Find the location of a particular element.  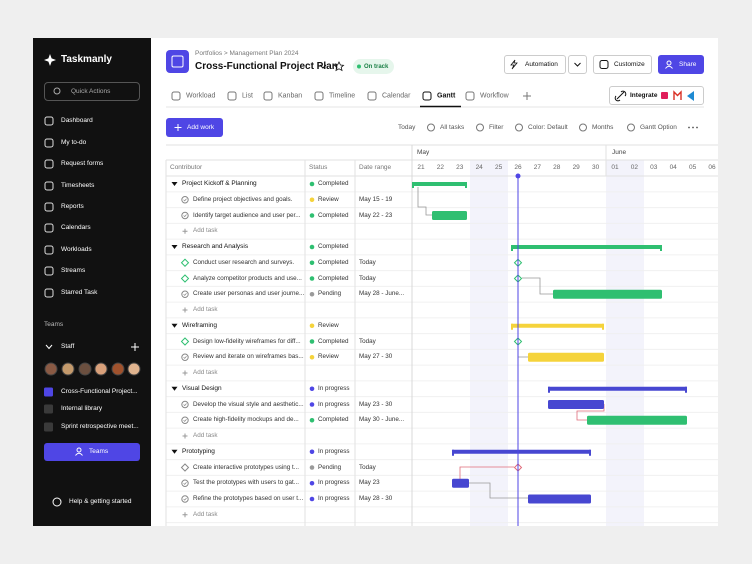

nav-item: Reports is located at coordinates (72, 206).